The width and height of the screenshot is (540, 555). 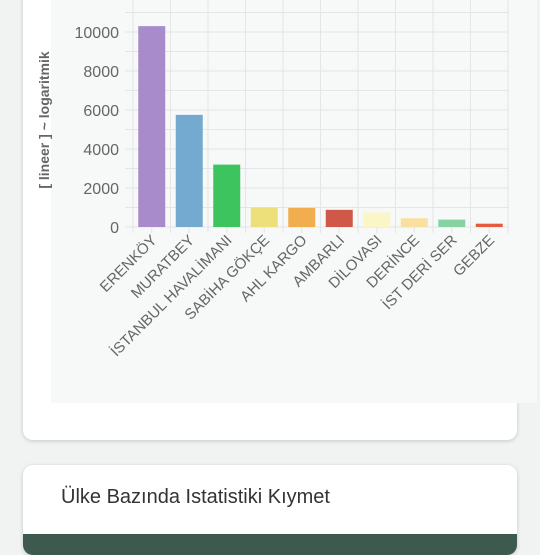 What do you see at coordinates (101, 111) in the screenshot?
I see `y-tick-label: 6000` at bounding box center [101, 111].